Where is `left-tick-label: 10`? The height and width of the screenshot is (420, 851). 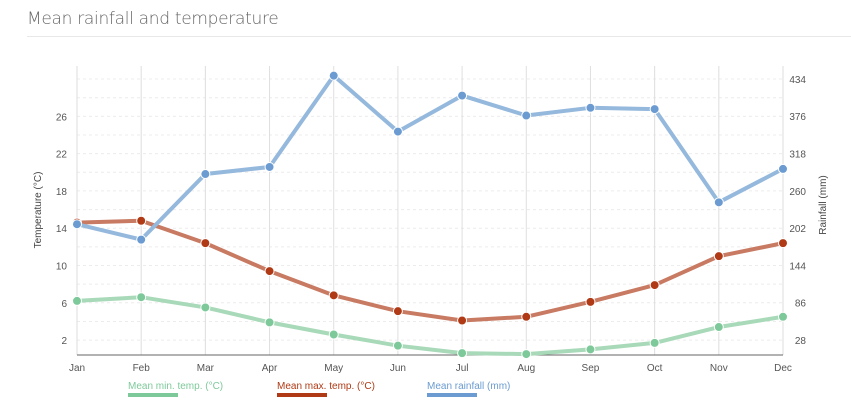 left-tick-label: 10 is located at coordinates (62, 267).